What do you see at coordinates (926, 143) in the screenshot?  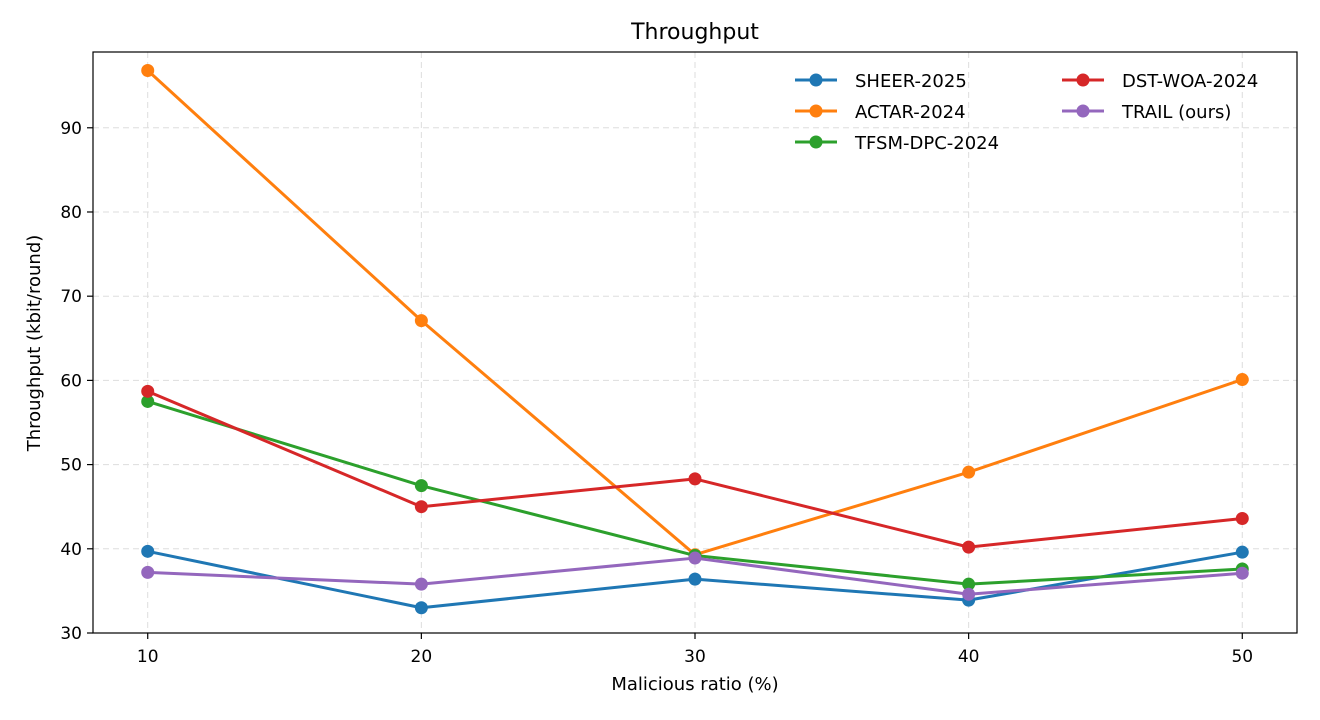 I see `legend-label: TFSM-DPC-2024` at bounding box center [926, 143].